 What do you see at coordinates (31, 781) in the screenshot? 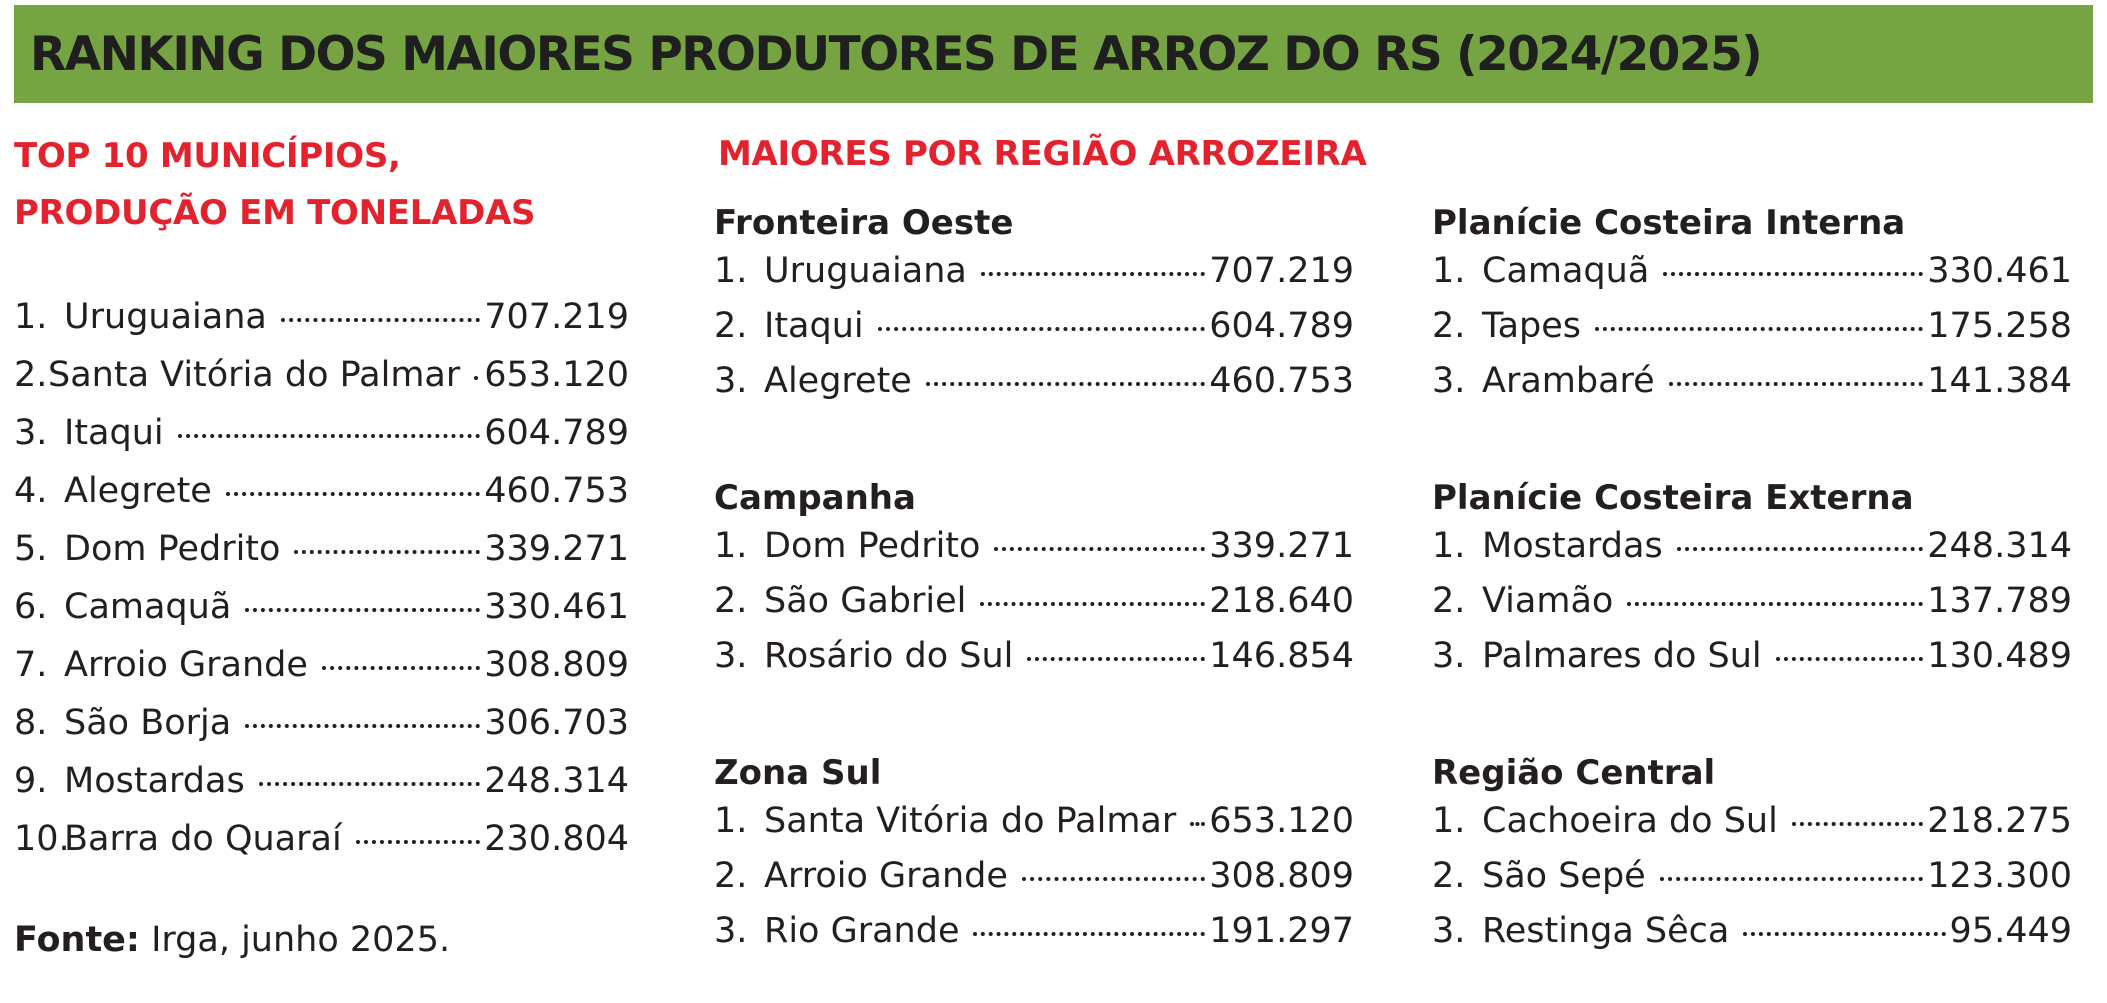
I see `rank-number: 9.` at bounding box center [31, 781].